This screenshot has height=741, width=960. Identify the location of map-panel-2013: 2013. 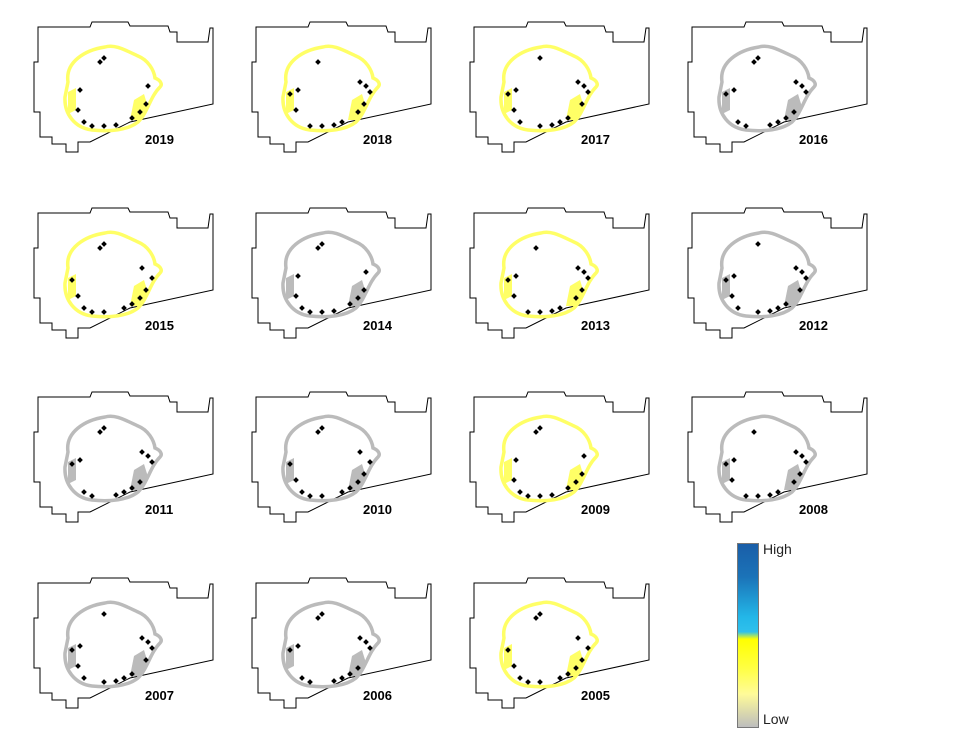
(571, 287).